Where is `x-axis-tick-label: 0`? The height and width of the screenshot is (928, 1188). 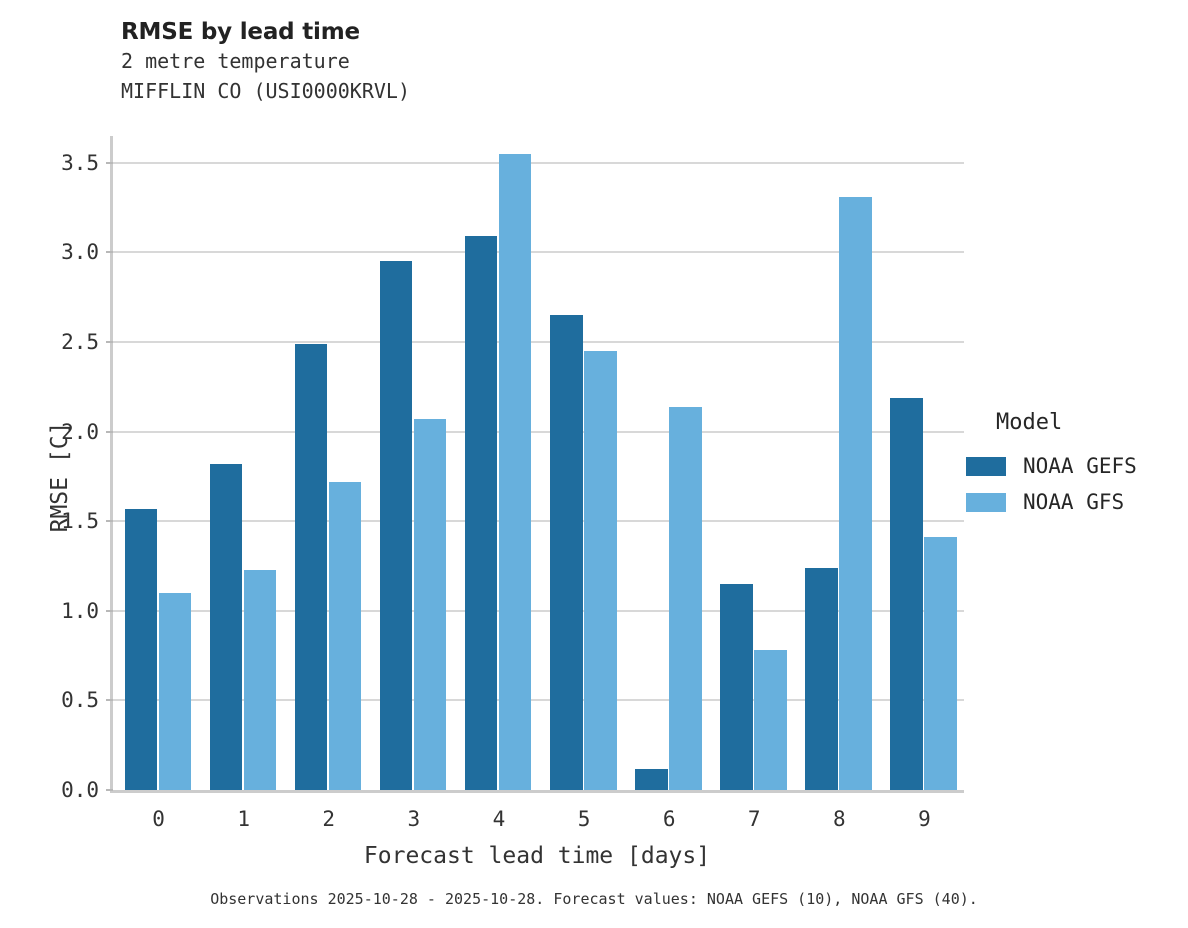 x-axis-tick-label: 0 is located at coordinates (158, 819).